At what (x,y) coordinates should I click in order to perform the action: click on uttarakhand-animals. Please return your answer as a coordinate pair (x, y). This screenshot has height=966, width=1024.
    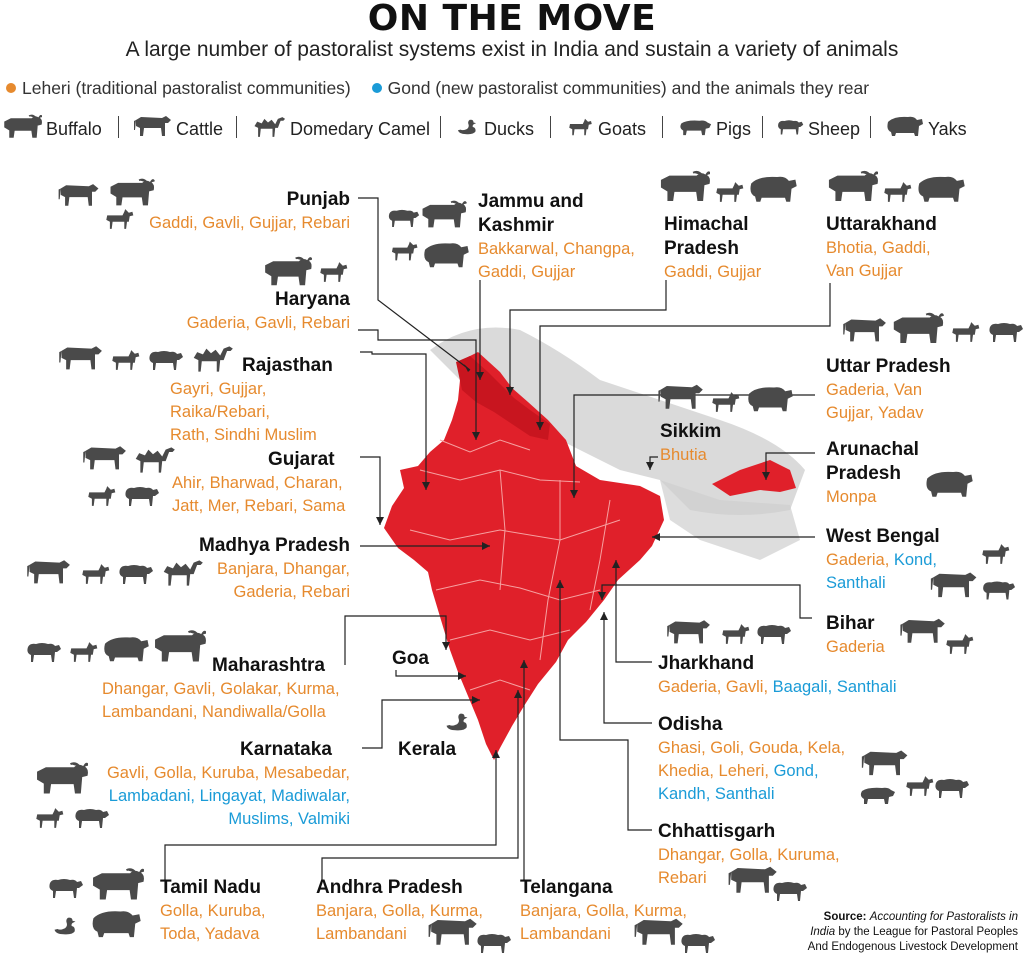
    Looking at the image, I should click on (896, 186).